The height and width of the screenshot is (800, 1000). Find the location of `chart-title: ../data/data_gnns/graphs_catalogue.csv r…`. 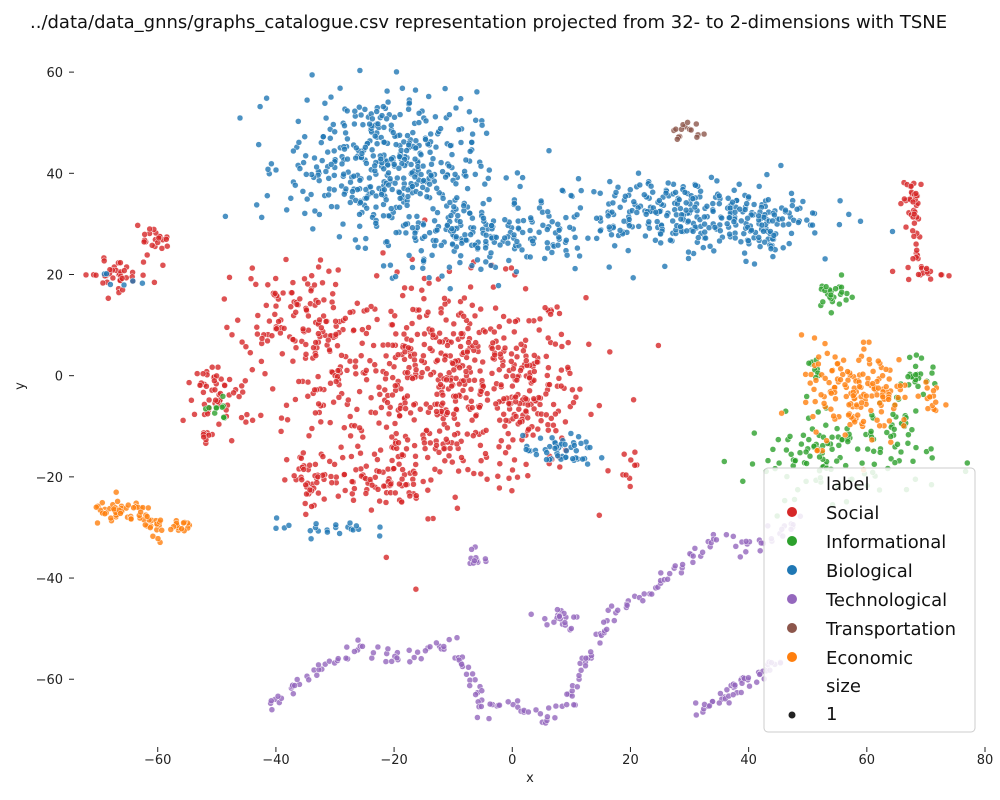

chart-title: ../data/data_gnns/graphs_catalogue.csv r… is located at coordinates (488, 22).